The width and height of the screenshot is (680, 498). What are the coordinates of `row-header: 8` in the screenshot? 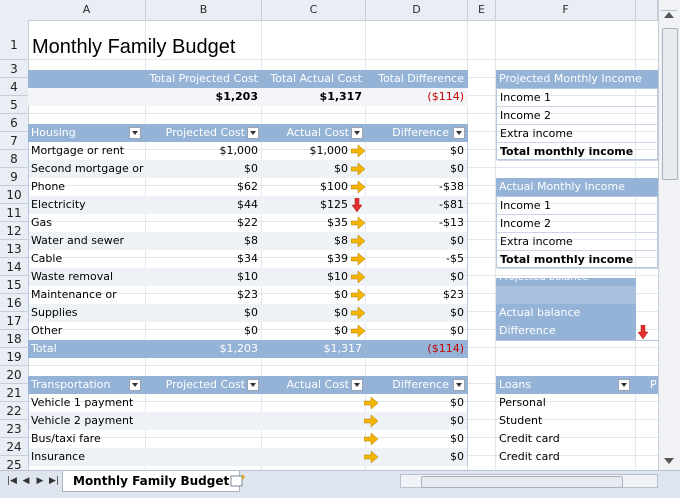 It's located at (14, 159).